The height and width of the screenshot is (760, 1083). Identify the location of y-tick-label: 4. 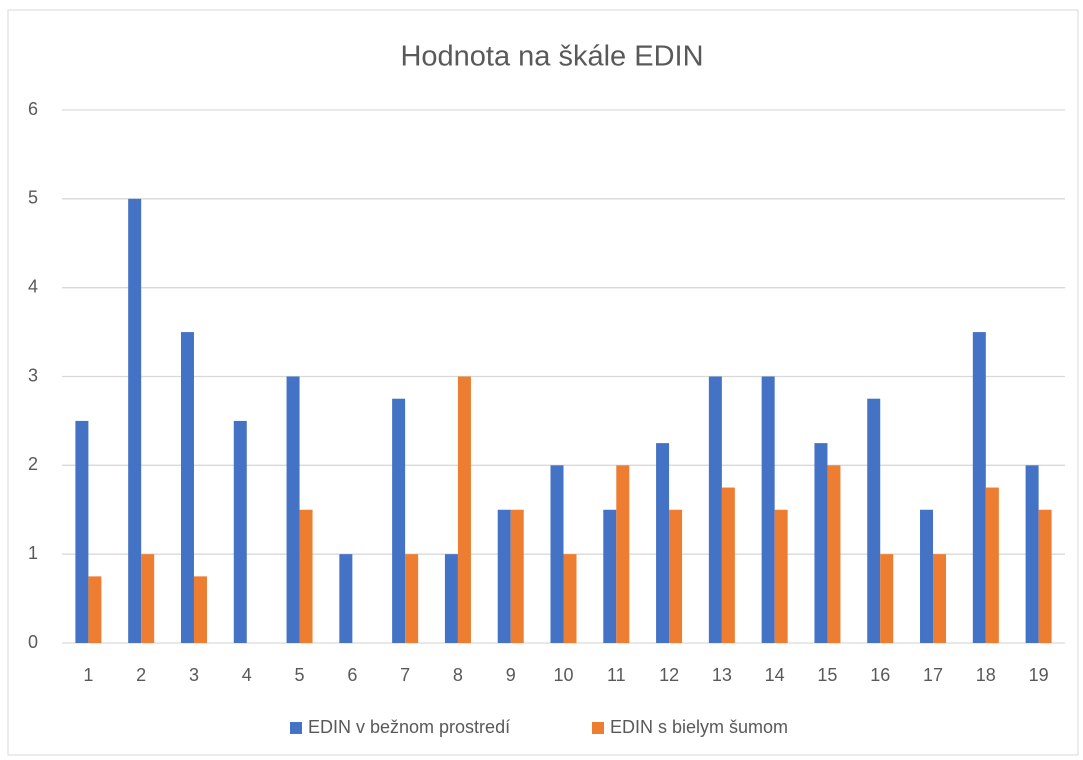
(33, 286).